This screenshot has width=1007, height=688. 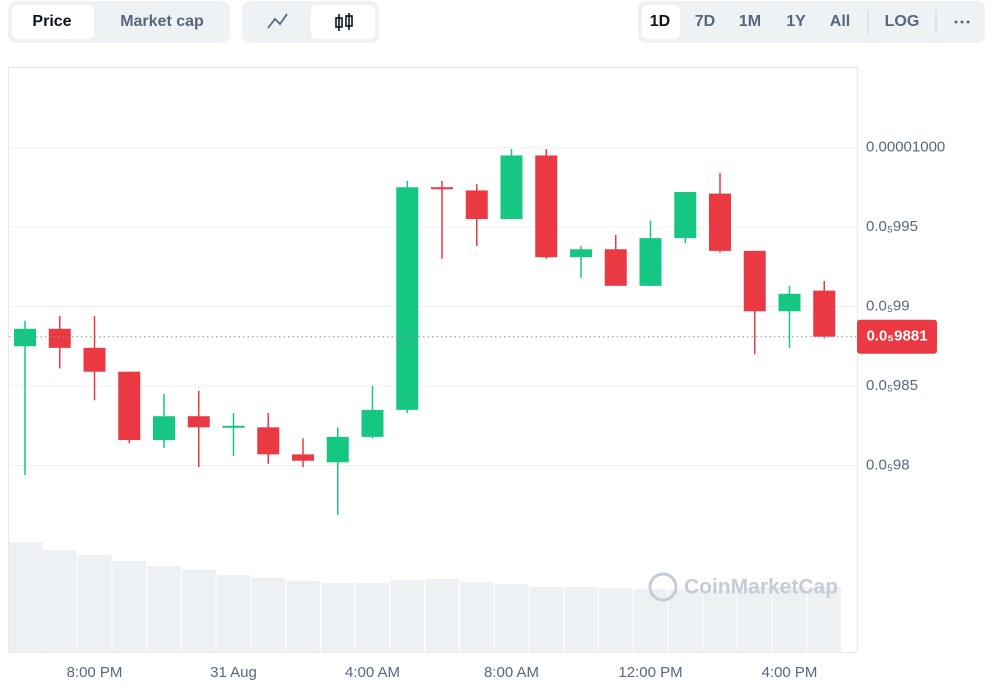 I want to click on current-price-label: 0.0₅9881, so click(x=896, y=336).